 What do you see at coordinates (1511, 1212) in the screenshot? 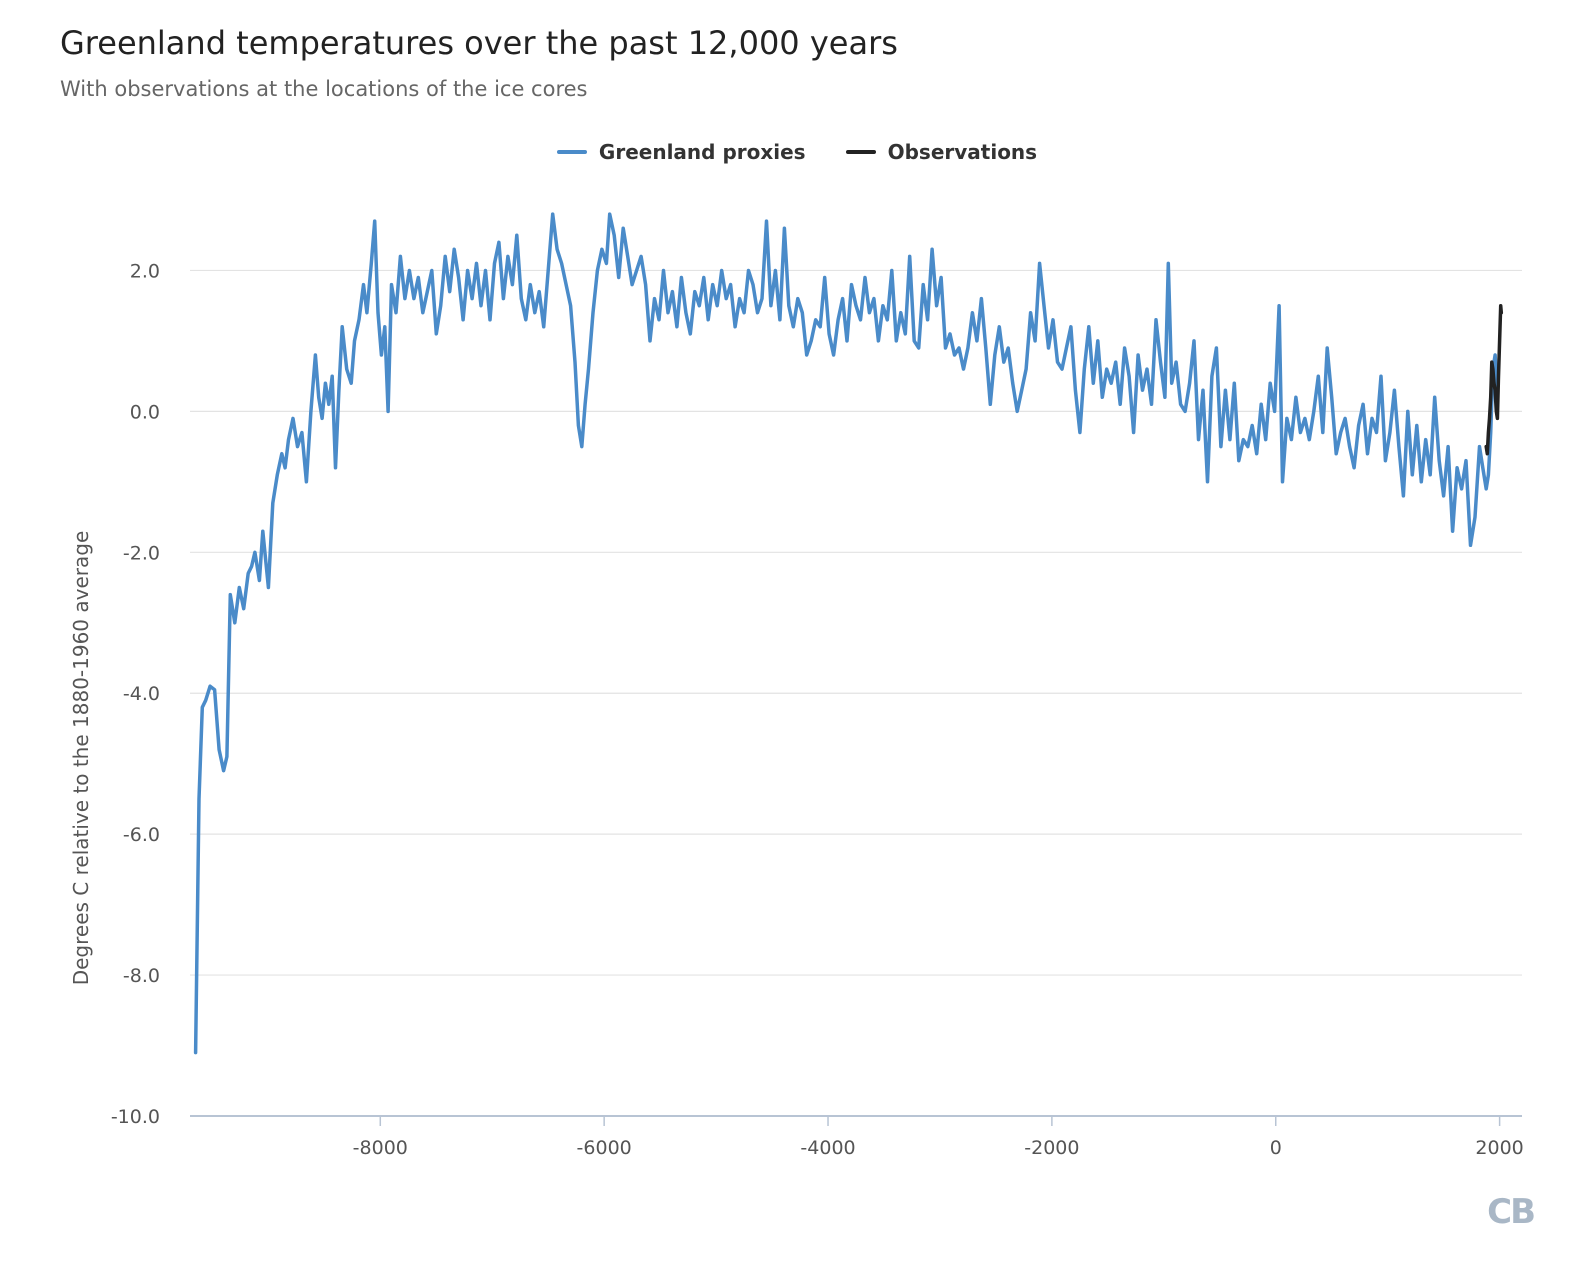
I see `carbonbrief-logo: CB` at bounding box center [1511, 1212].